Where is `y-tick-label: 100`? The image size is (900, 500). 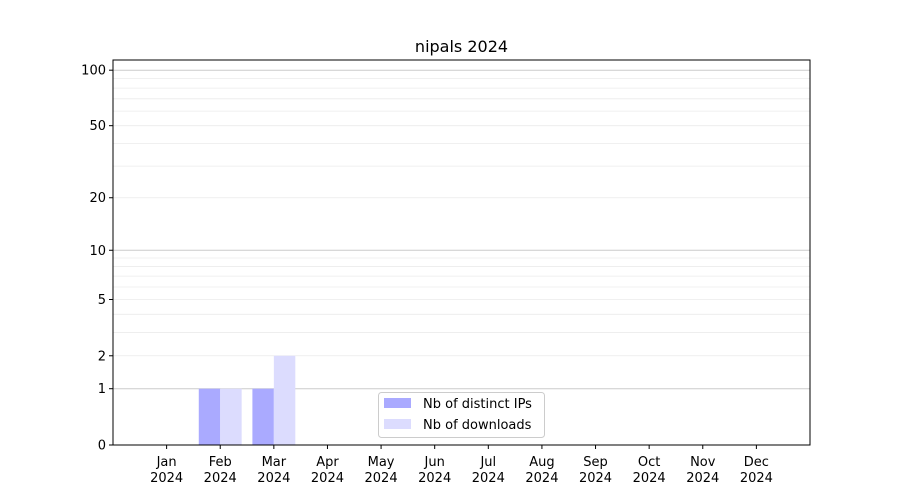
y-tick-label: 100 is located at coordinates (93, 71).